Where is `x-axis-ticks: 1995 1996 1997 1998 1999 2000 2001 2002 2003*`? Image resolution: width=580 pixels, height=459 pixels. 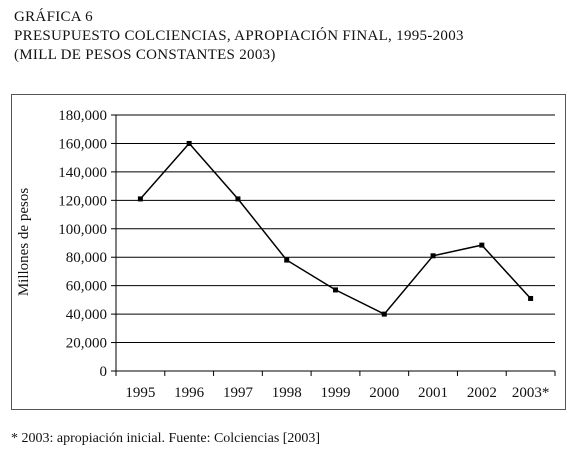 x-axis-ticks: 1995 1996 1997 1998 1999 2000 2001 2002 2003* is located at coordinates (335, 386).